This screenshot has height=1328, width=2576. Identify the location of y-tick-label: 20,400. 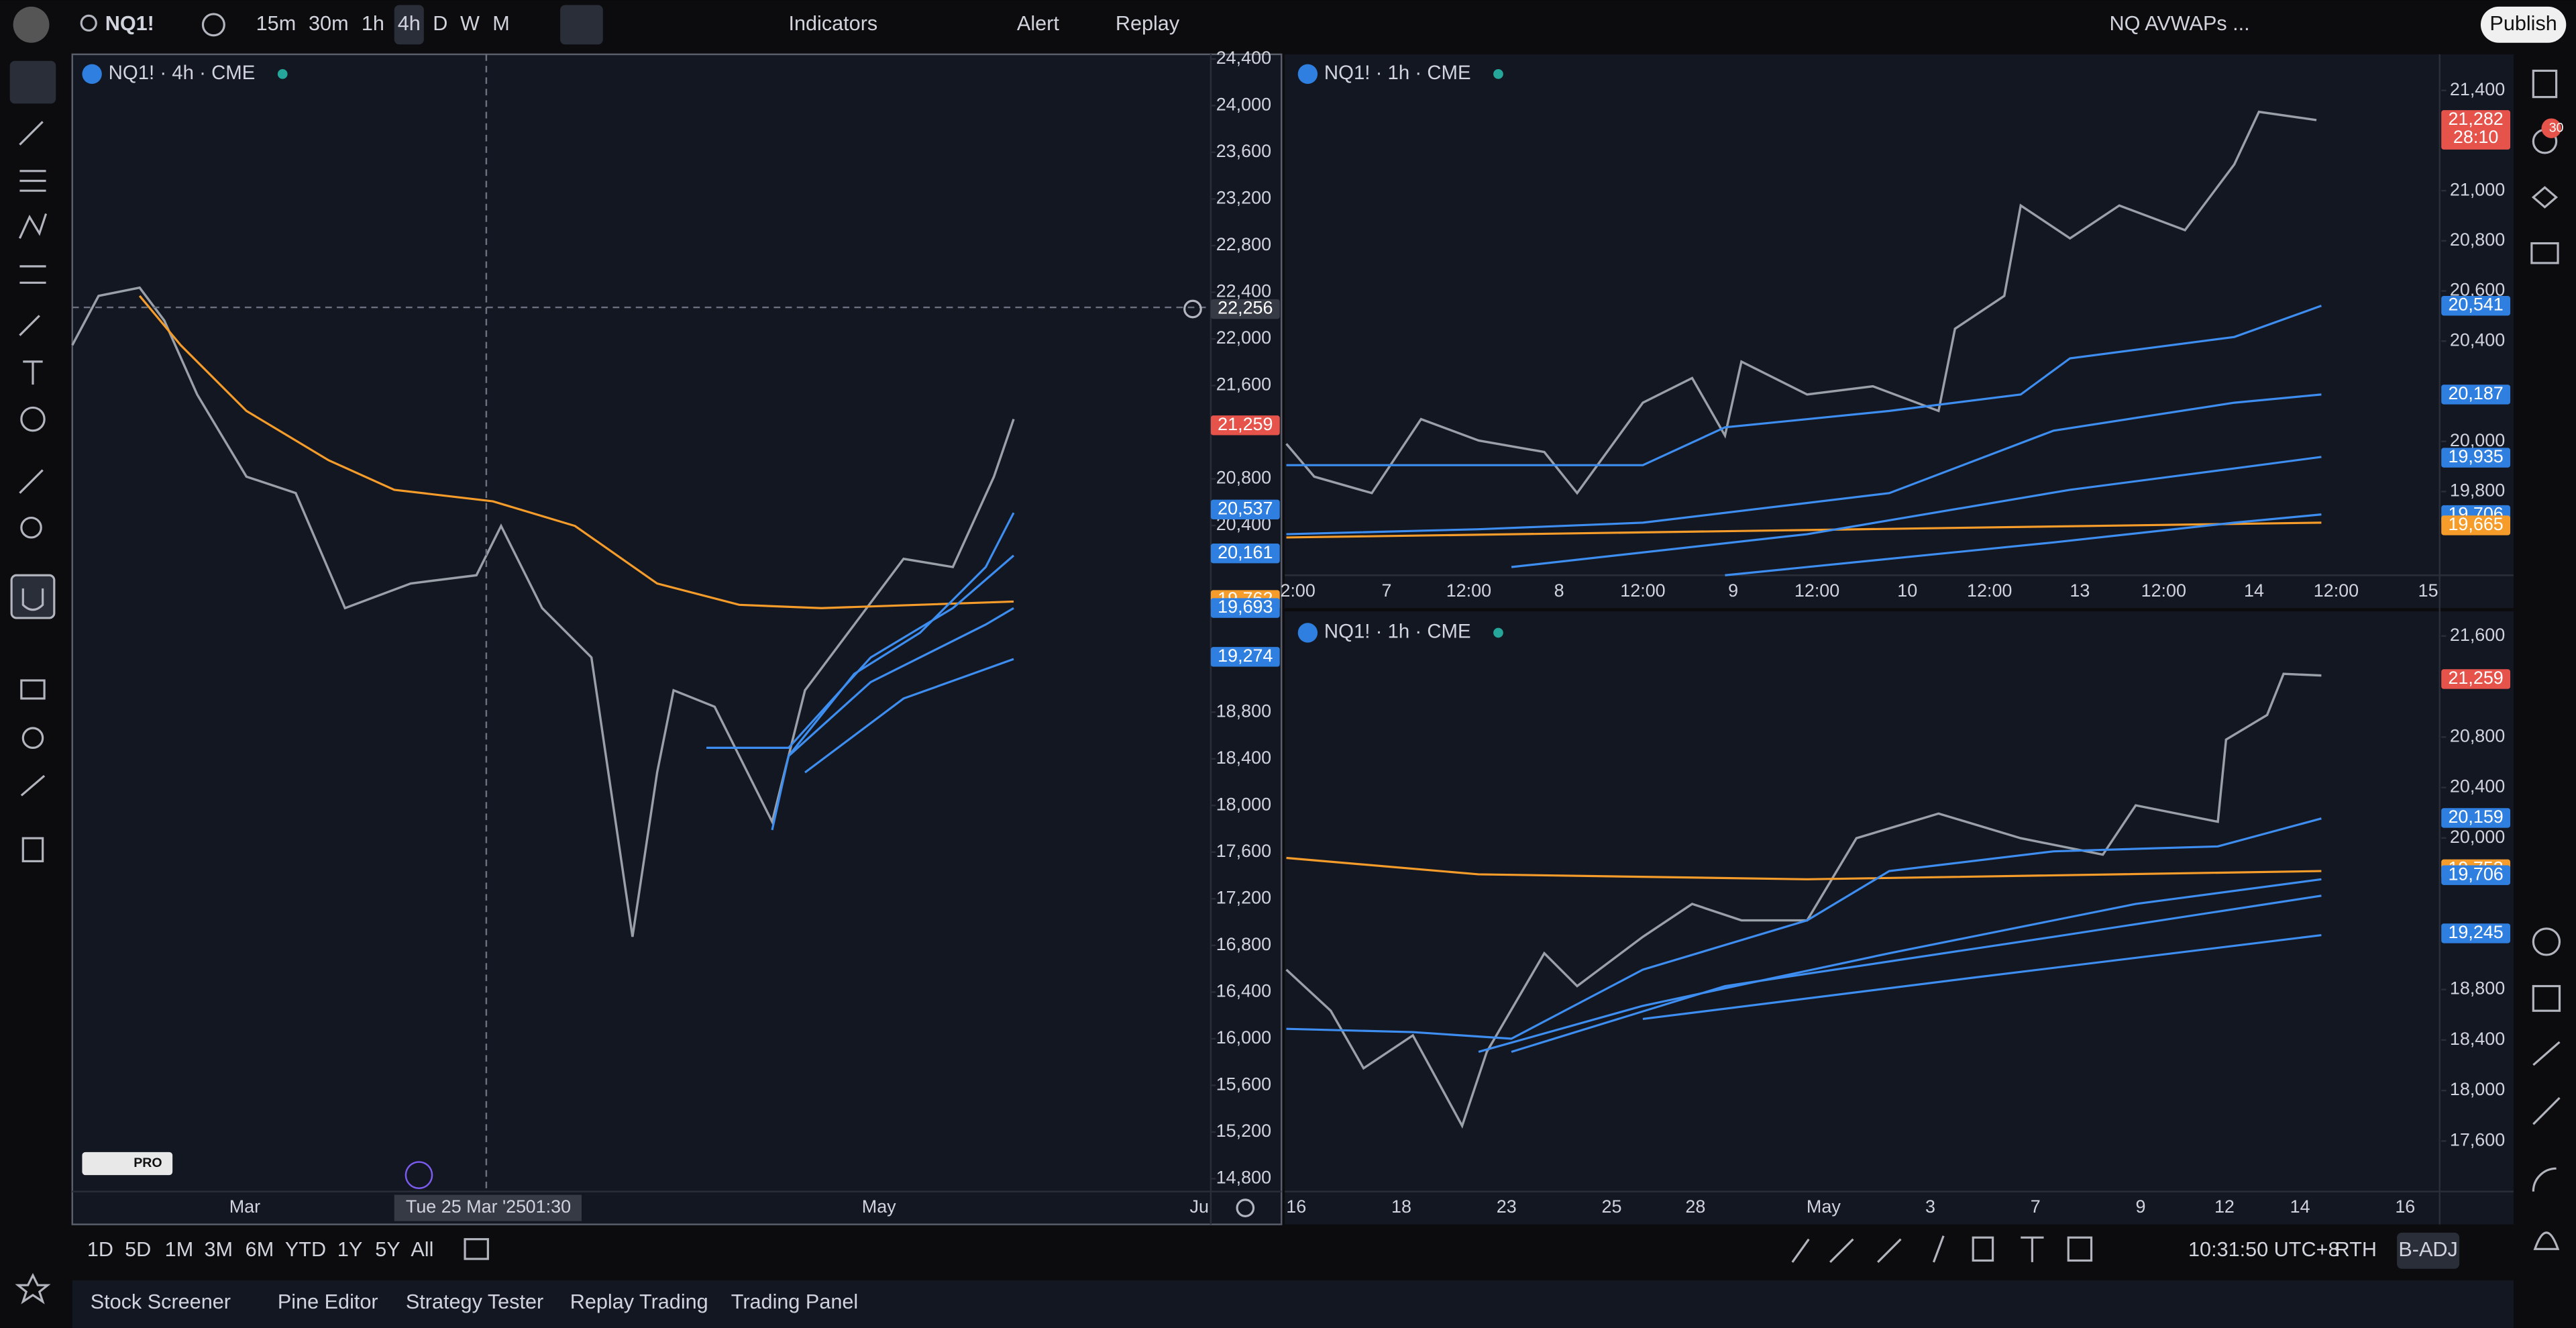
(2477, 339).